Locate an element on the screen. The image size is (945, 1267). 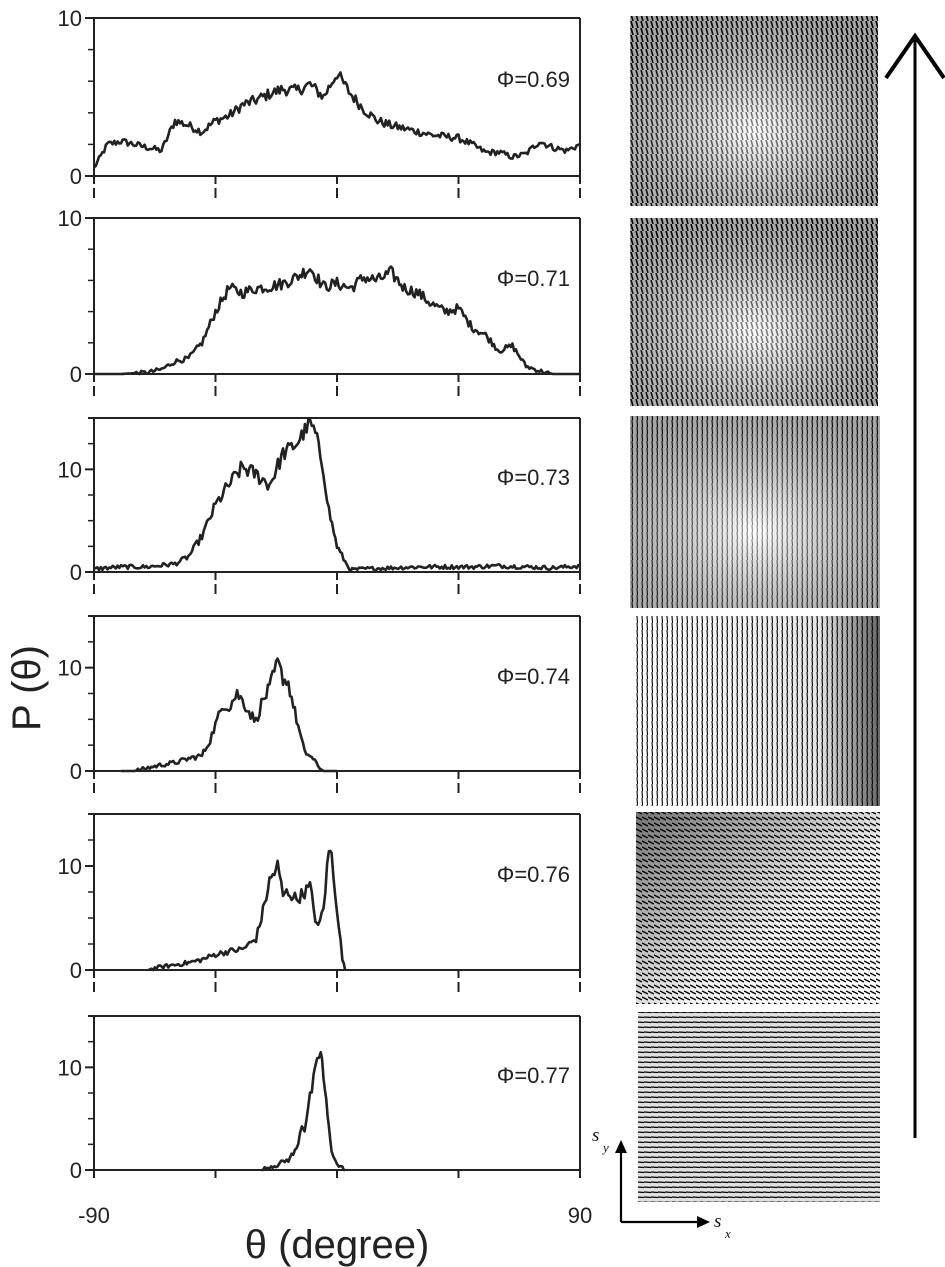
histogram-panel-3: 0 10 Φ=0.73 is located at coordinates (319, 505).